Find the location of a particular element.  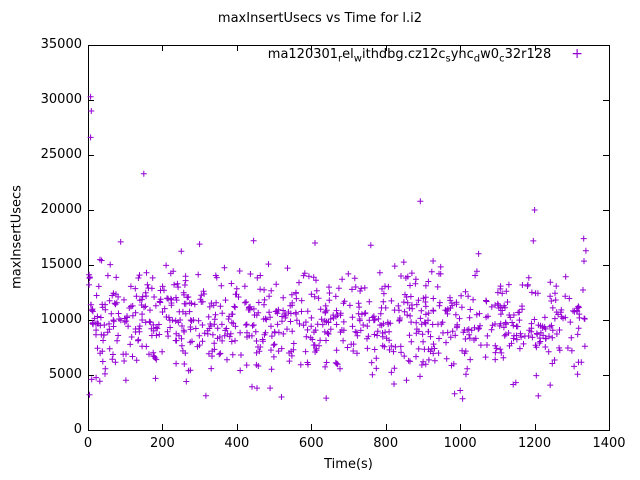

x-tick-label: 0 is located at coordinates (88, 443).